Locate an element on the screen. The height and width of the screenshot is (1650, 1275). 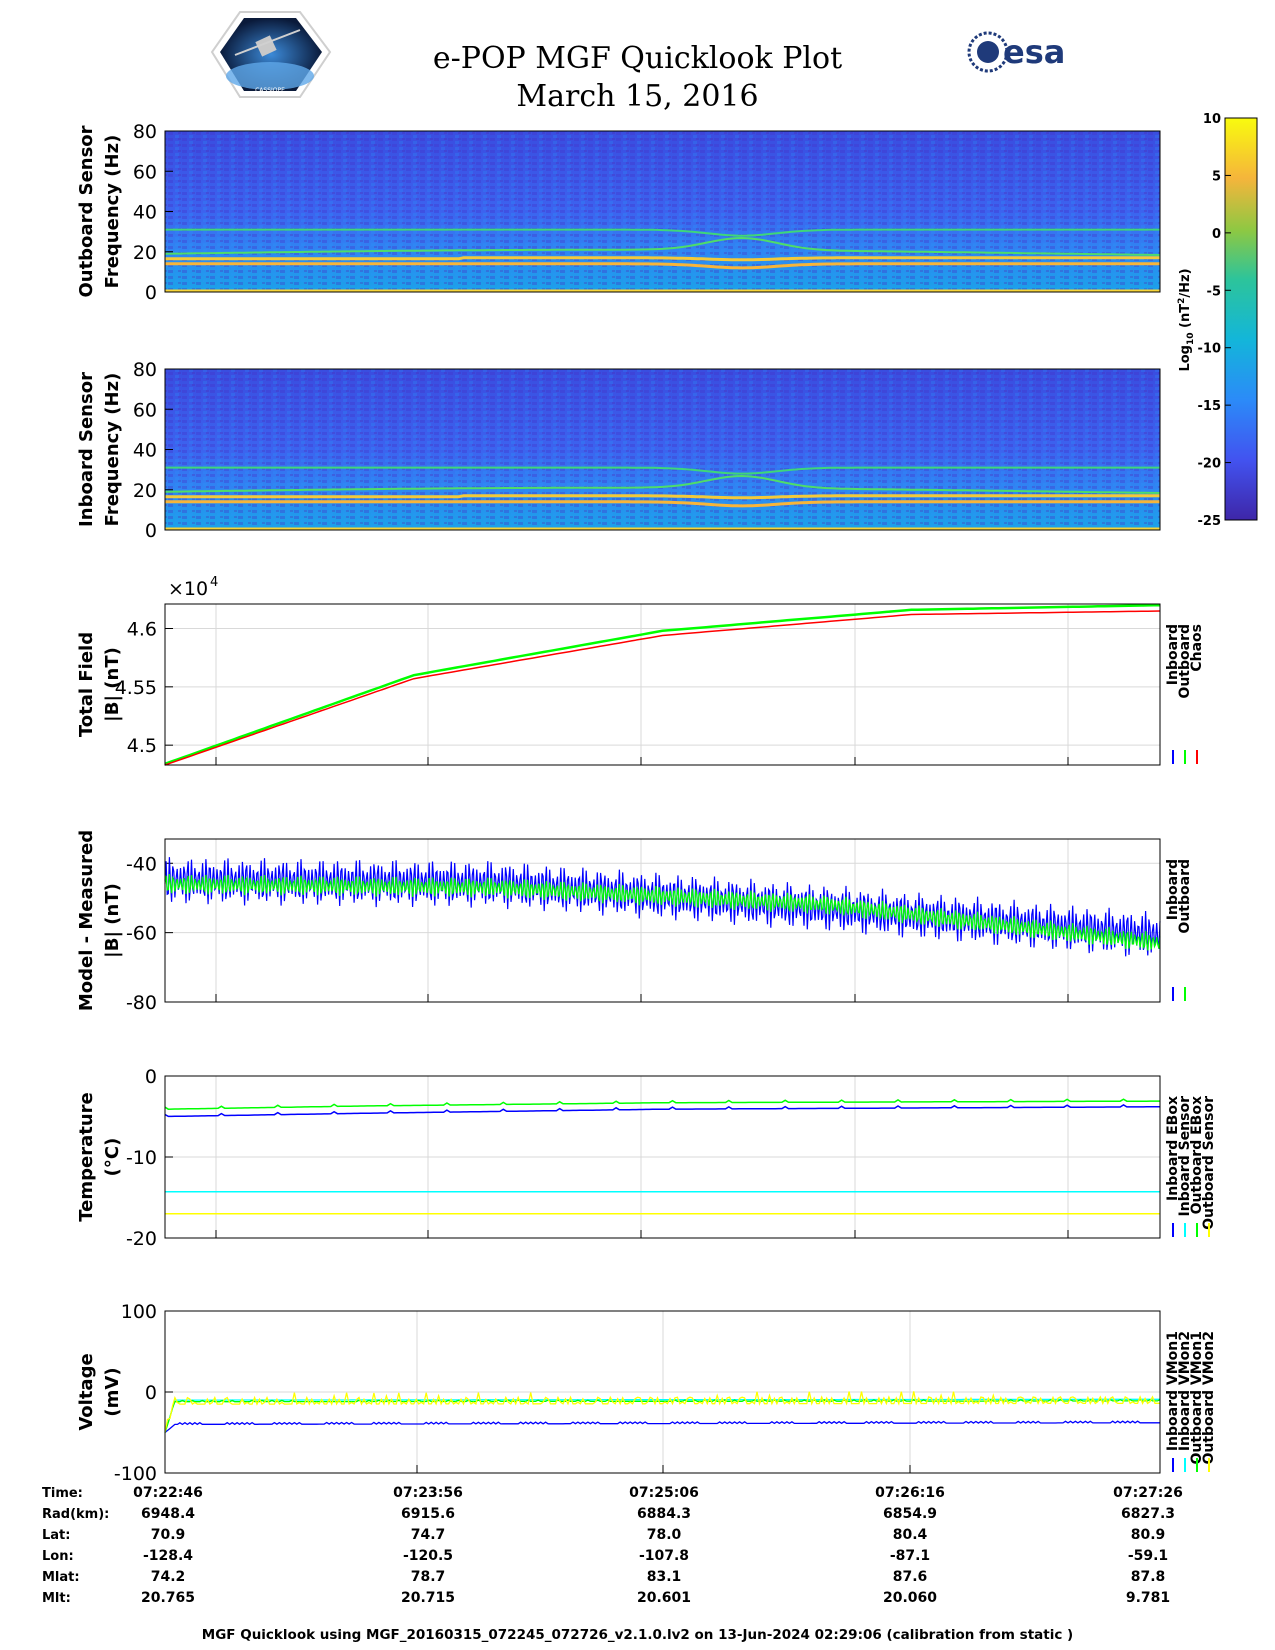
colorbar-ticks: 10 5 0 -5 -10 -15 -20 -25 is located at coordinates (1214, 320).